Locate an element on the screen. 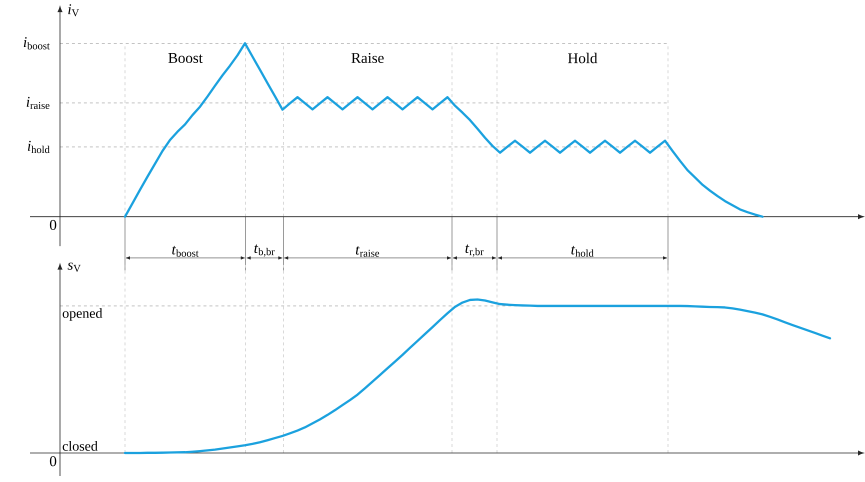  annotation: Hold is located at coordinates (583, 58).